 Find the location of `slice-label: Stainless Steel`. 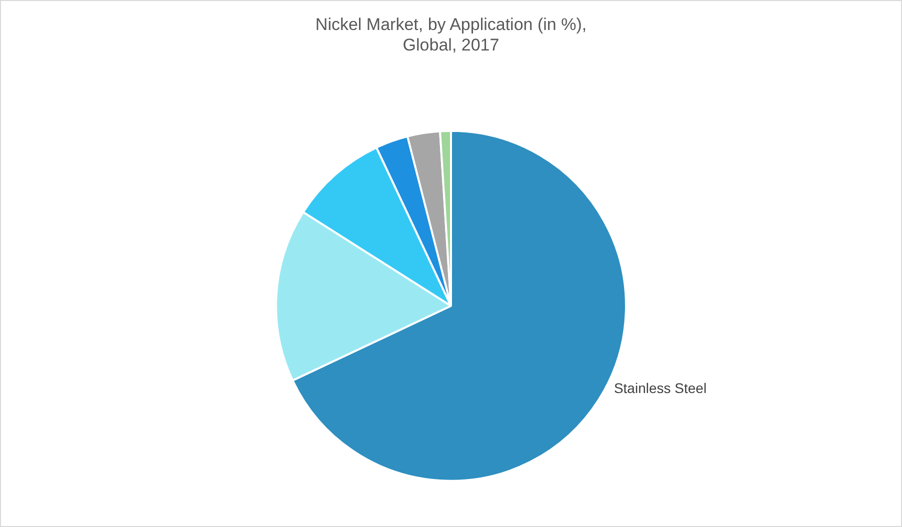

slice-label: Stainless Steel is located at coordinates (660, 388).